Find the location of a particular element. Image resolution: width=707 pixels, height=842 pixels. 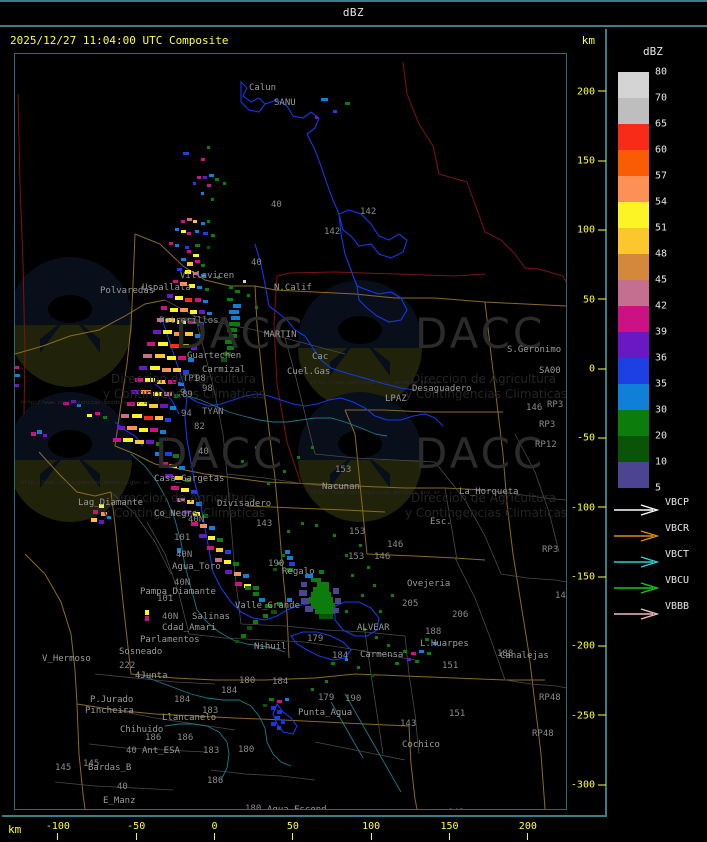

map-place-label: 40N is located at coordinates (184, 555).